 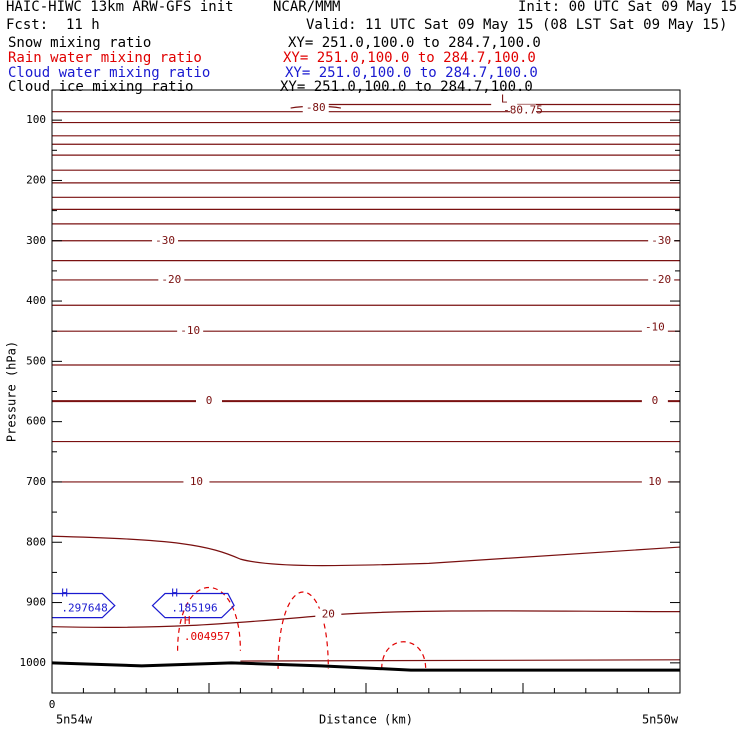 I want to click on isotherm-label: 20, so click(x=328, y=614).